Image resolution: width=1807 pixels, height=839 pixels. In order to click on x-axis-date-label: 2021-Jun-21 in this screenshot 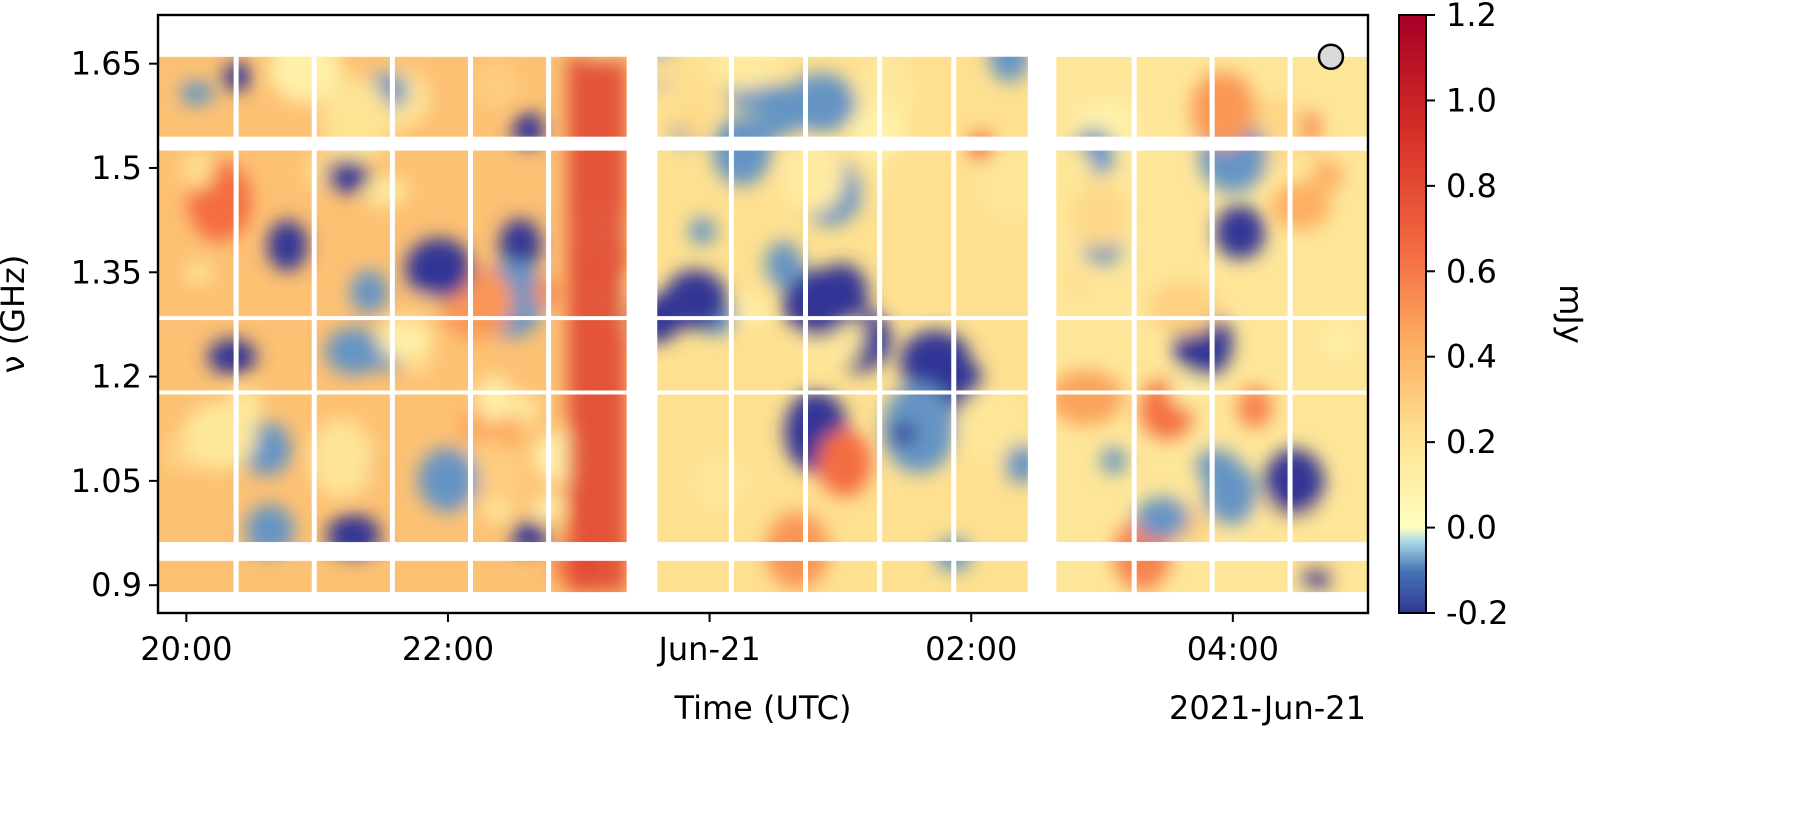, I will do `click(1267, 708)`.